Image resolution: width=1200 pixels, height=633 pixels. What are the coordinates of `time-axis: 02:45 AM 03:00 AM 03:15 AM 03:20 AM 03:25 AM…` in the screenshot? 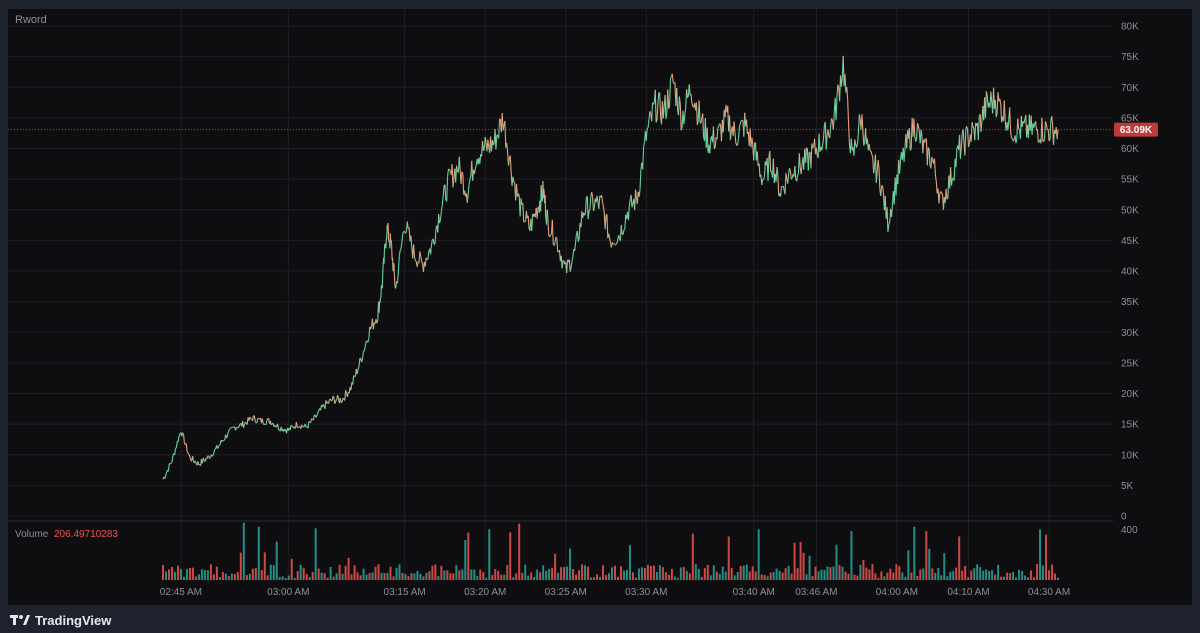 It's located at (615, 592).